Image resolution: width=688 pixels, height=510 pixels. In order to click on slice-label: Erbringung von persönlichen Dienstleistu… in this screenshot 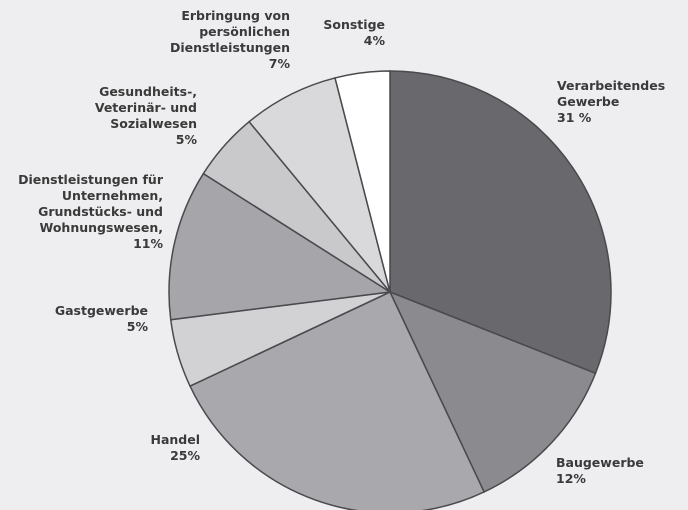, I will do `click(230, 40)`.